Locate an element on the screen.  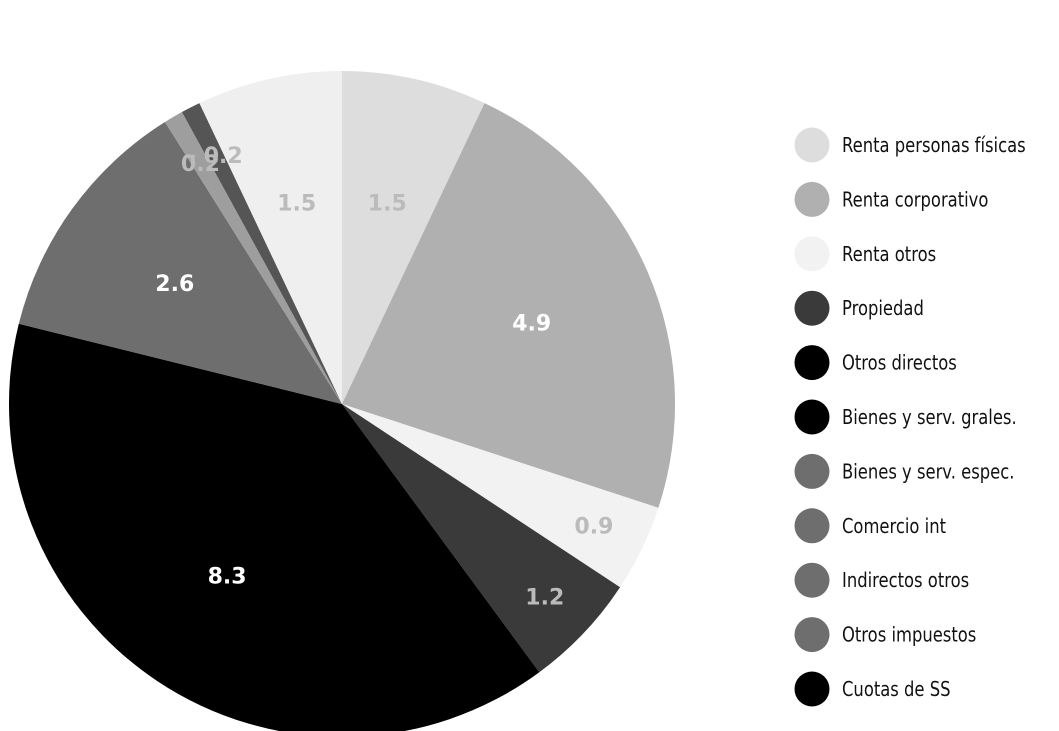
slice-value-label-comercio-int: 0.2 is located at coordinates (200, 164).